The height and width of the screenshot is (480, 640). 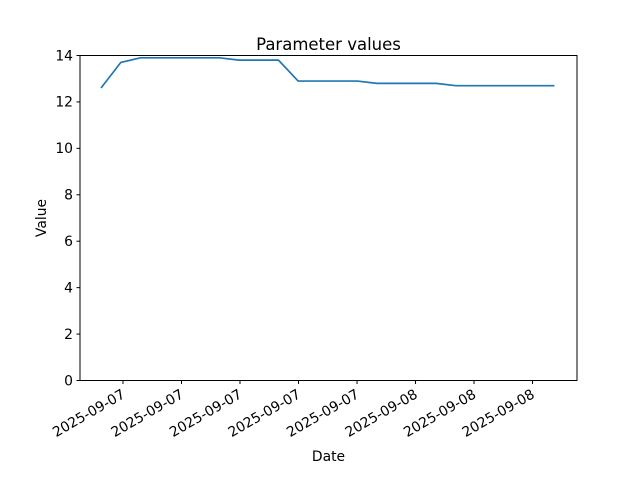 What do you see at coordinates (68, 196) in the screenshot?
I see `y-tick-label: 8` at bounding box center [68, 196].